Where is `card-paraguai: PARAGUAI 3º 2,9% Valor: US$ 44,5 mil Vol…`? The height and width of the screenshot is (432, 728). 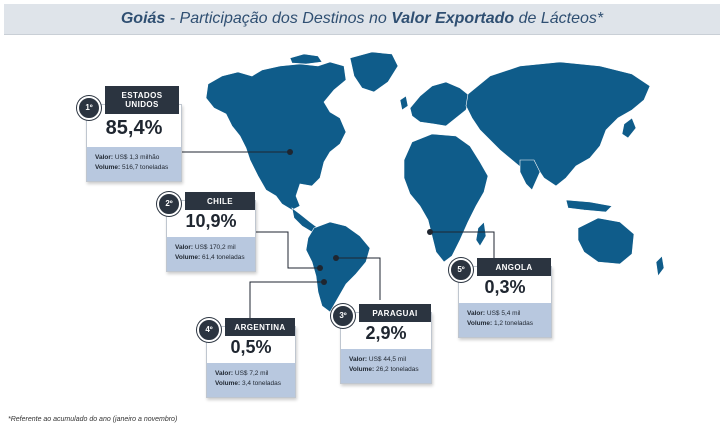
card-paraguai: PARAGUAI 3º 2,9% Valor: US$ 44,5 mil Vol… is located at coordinates (381, 344).